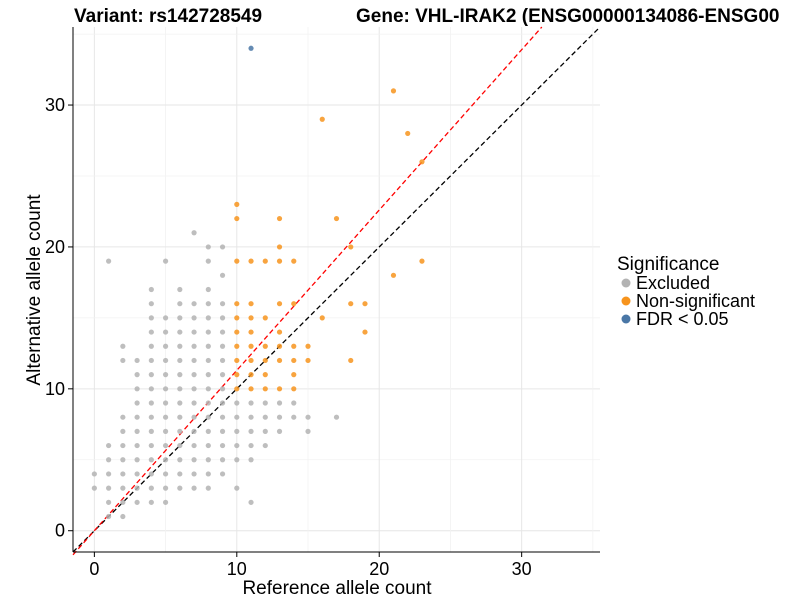  Describe the element at coordinates (673, 283) in the screenshot. I see `legend-label-excluded: Excluded` at that location.